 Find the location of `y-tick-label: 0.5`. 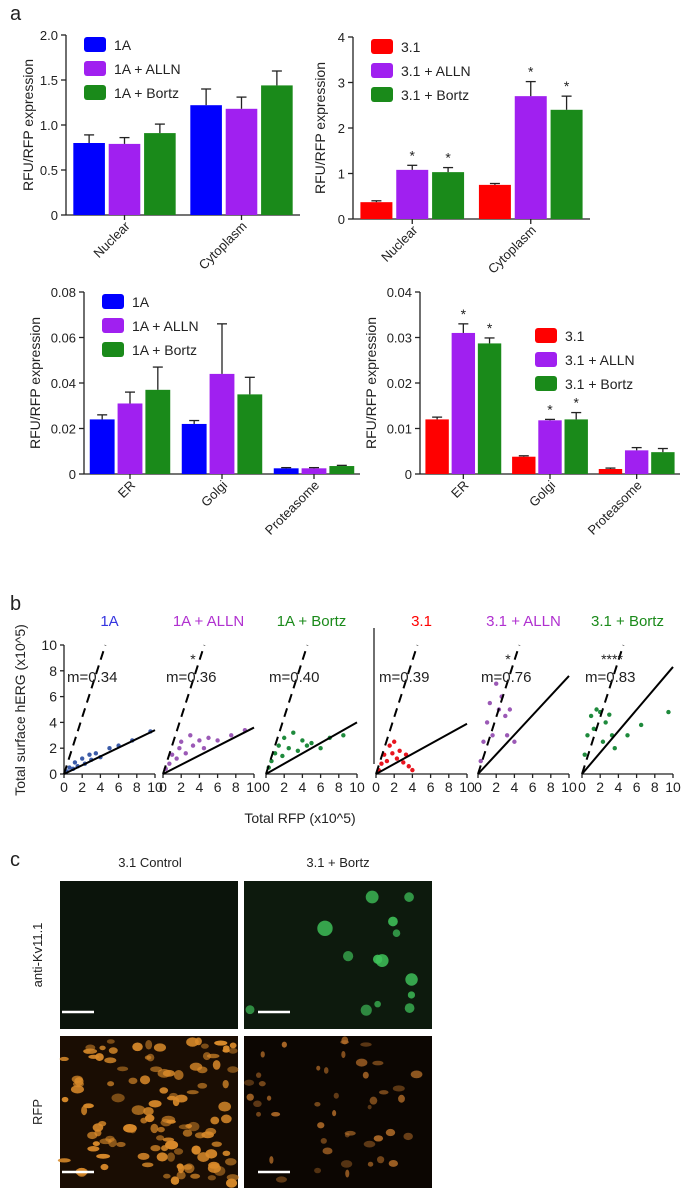

y-tick-label: 0.5 is located at coordinates (49, 170).